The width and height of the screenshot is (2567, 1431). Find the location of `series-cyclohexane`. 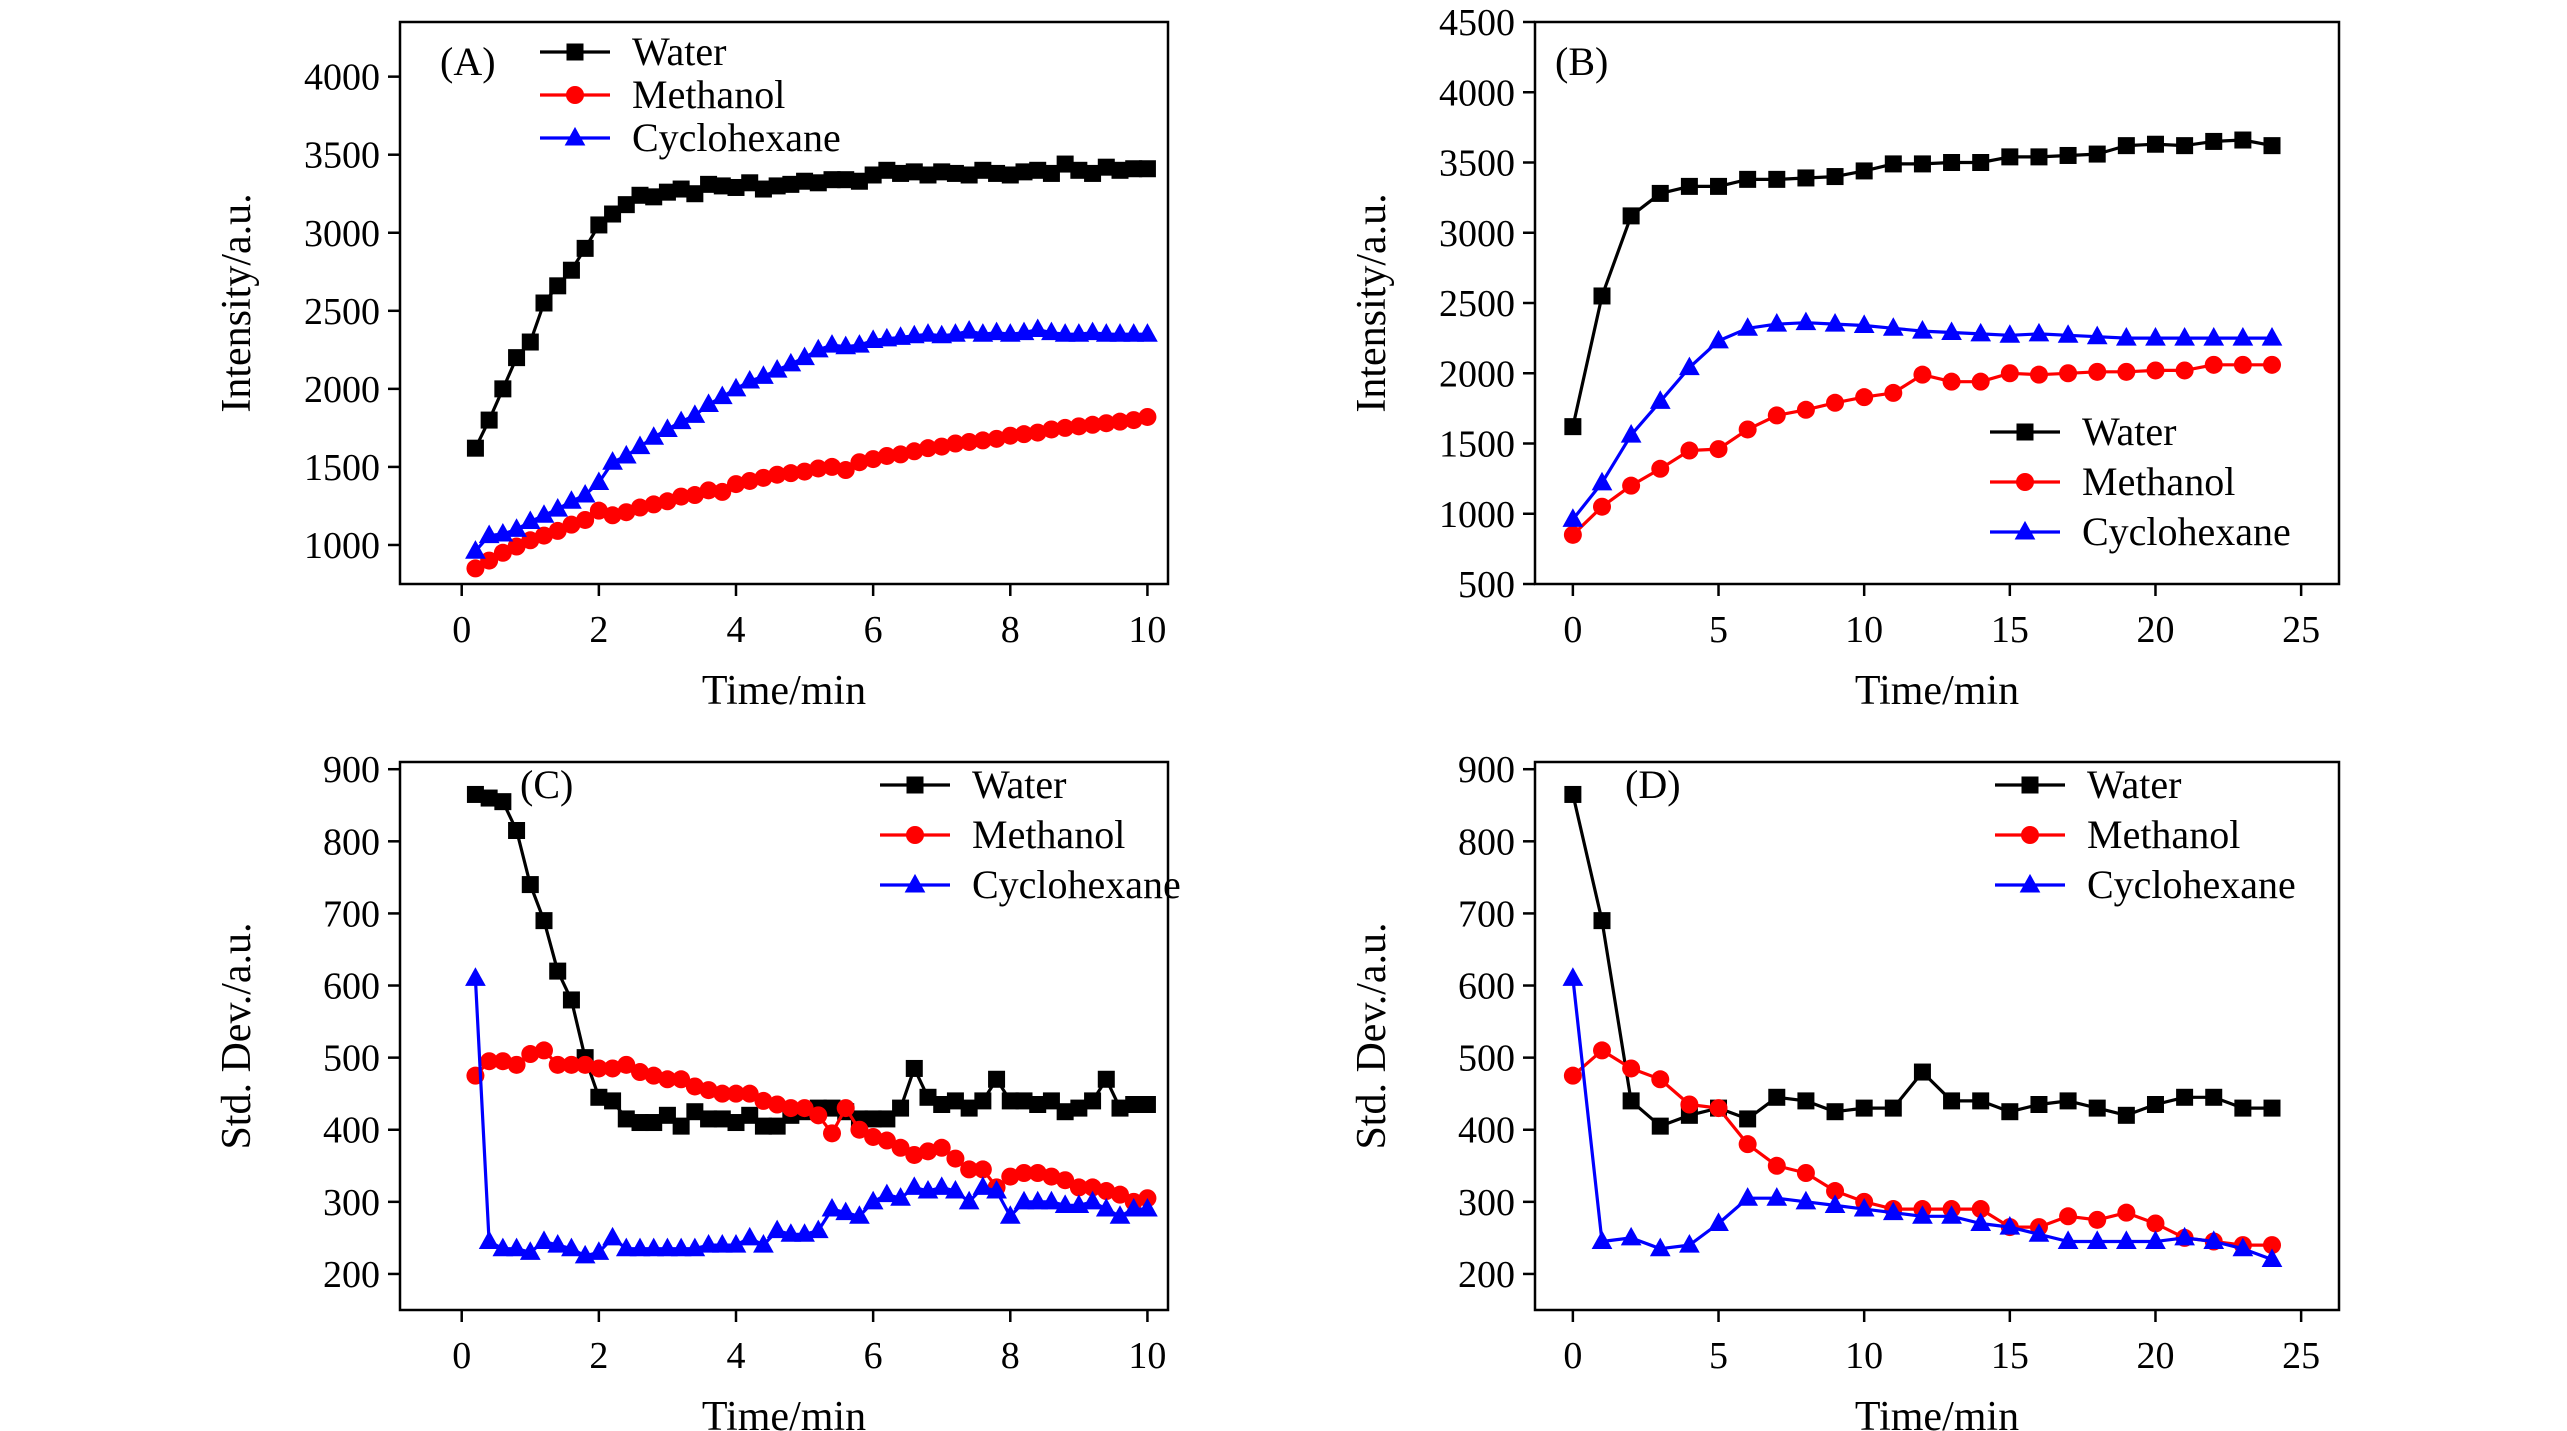

series-cyclohexane is located at coordinates (811, 438).